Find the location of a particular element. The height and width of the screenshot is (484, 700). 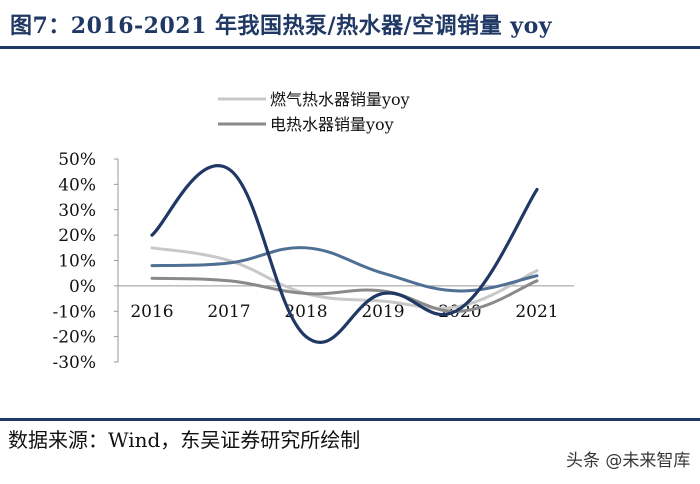

y-tick-label: 30% is located at coordinates (77, 211).